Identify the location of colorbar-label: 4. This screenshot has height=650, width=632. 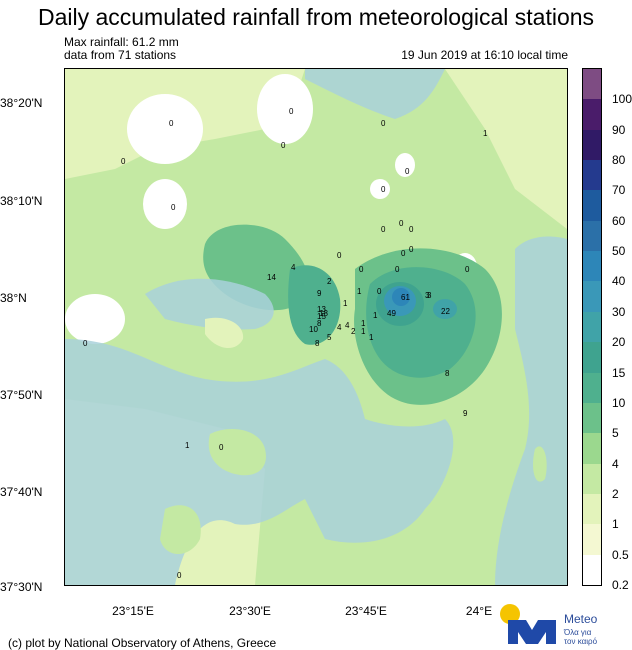
(615, 463).